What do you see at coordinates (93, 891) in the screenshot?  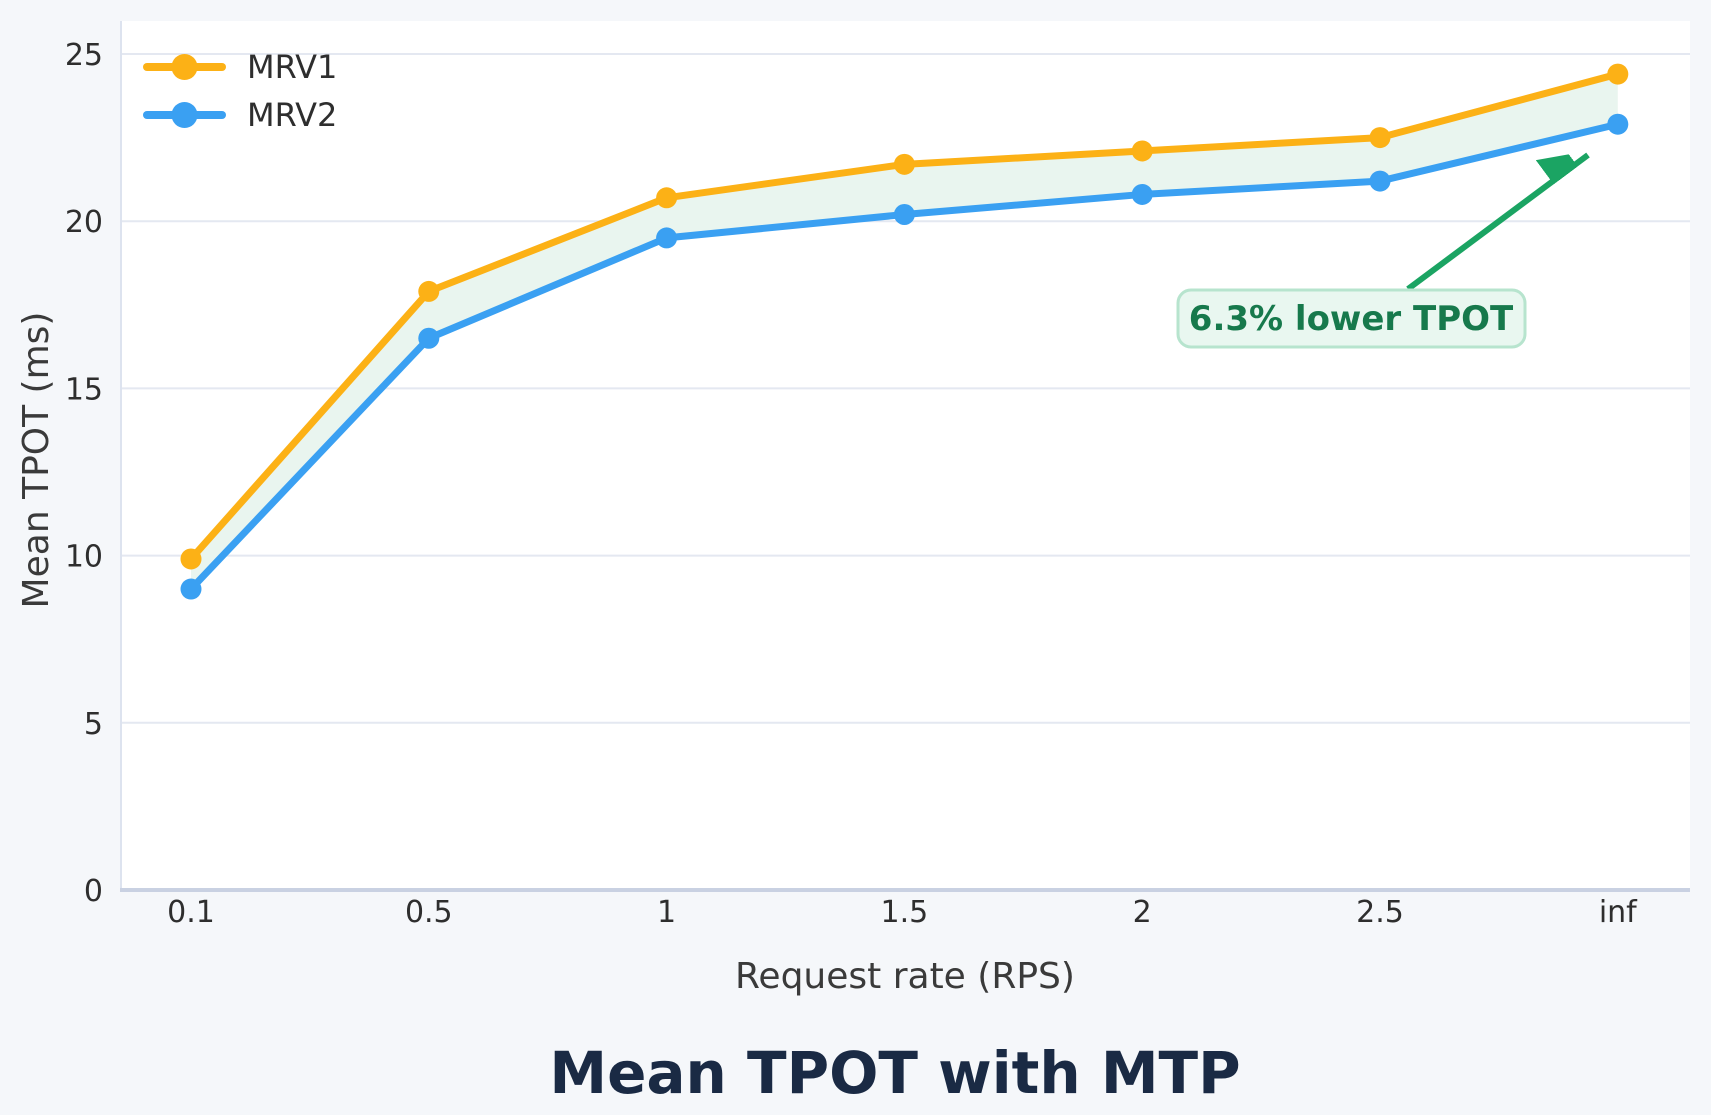 I see `y-tick-label: 0` at bounding box center [93, 891].